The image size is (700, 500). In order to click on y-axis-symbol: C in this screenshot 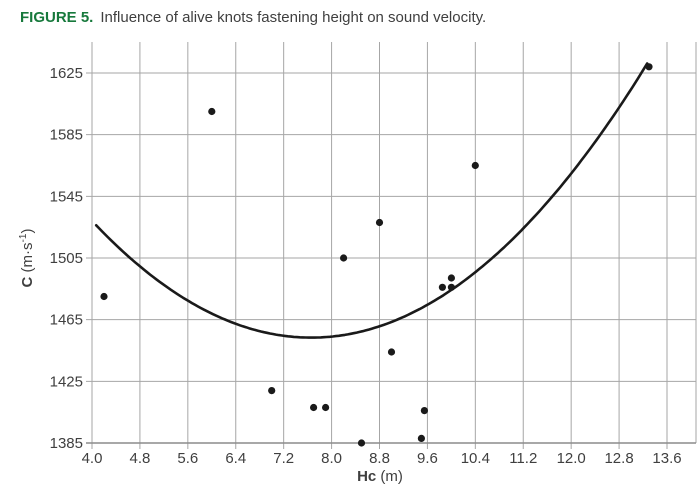, I will do `click(27, 282)`.